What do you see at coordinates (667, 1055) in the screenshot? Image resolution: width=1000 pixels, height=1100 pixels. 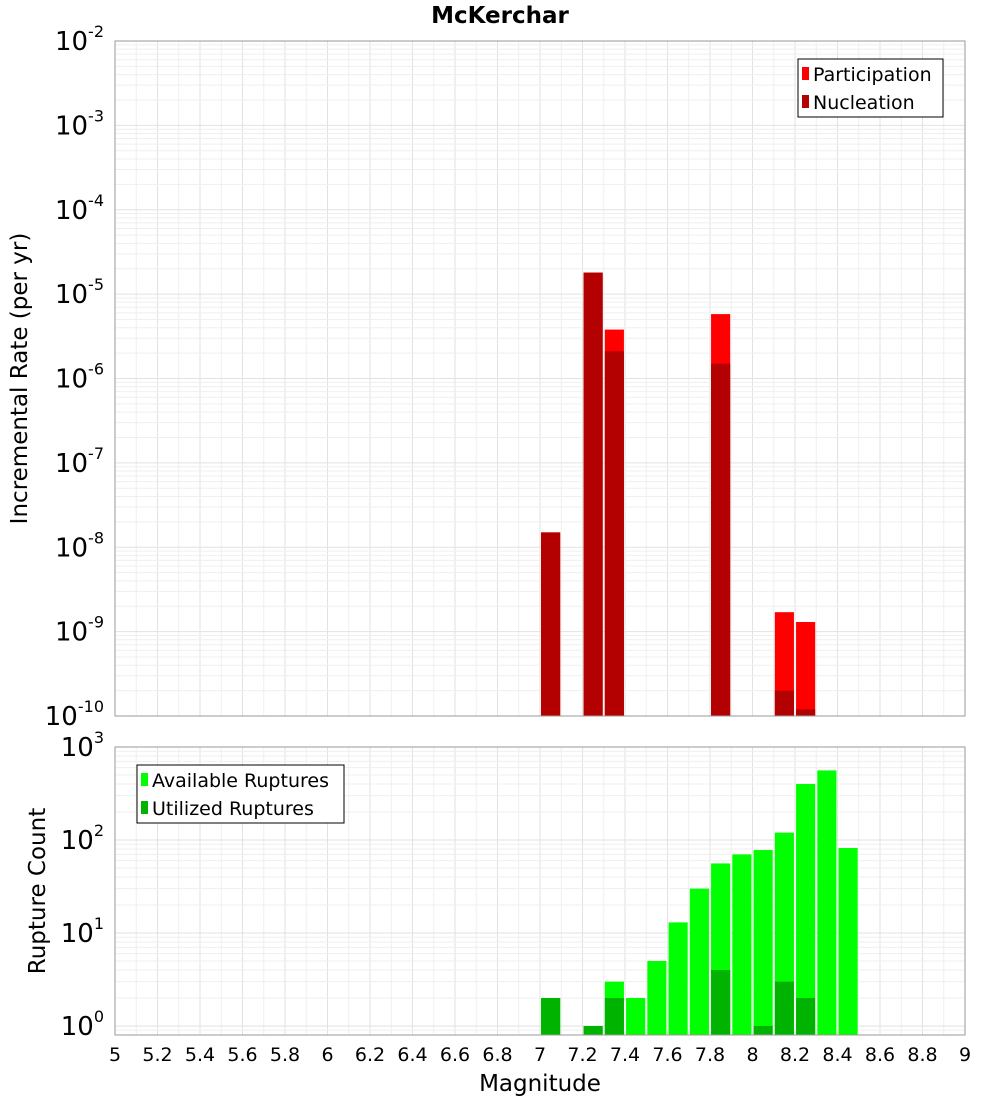 I see `x-tick-label: 7.6` at bounding box center [667, 1055].